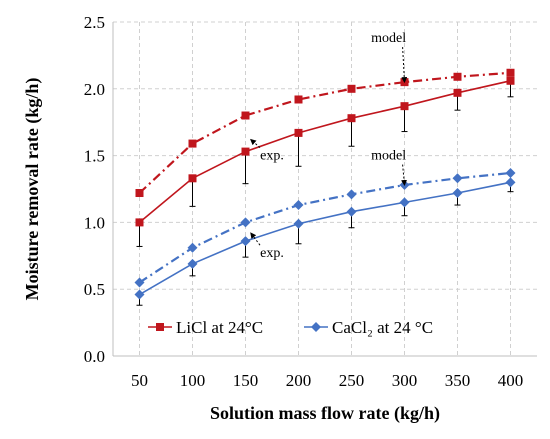 The height and width of the screenshot is (439, 550). I want to click on legend-item-licl: LiCl at 24°C, so click(205, 327).